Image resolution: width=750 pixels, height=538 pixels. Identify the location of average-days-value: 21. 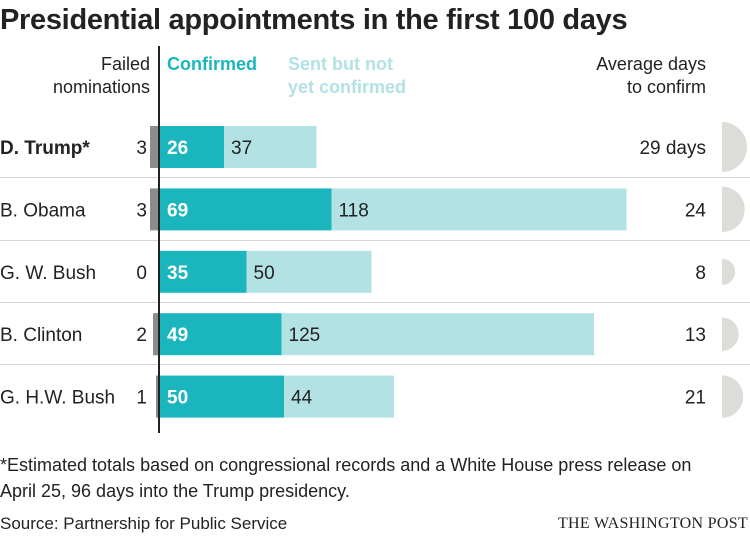
(695, 398).